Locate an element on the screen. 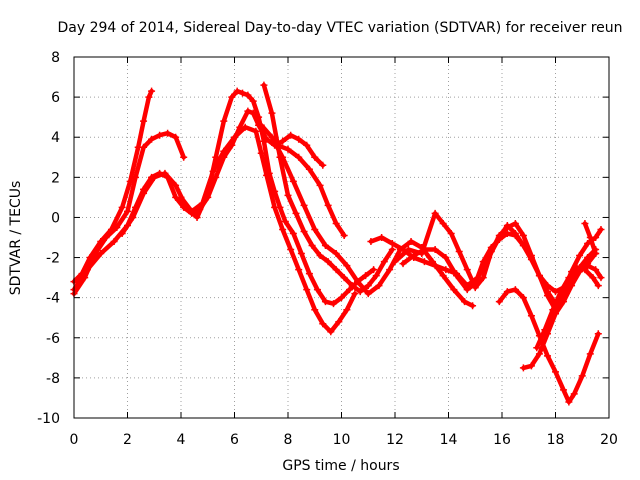 The height and width of the screenshot is (480, 640). y-tick-labels: -10 -8 -6 -4 -2 0 2 4 6 8 is located at coordinates (48, 238).